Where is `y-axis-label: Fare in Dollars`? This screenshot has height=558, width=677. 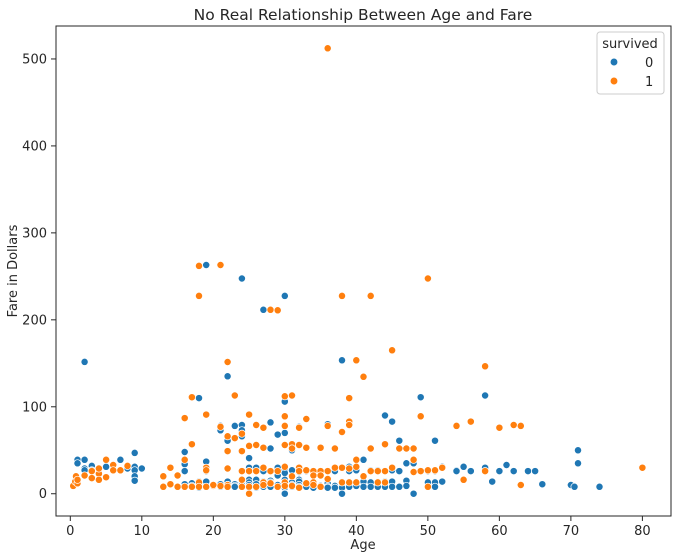
y-axis-label: Fare in Dollars is located at coordinates (13, 270).